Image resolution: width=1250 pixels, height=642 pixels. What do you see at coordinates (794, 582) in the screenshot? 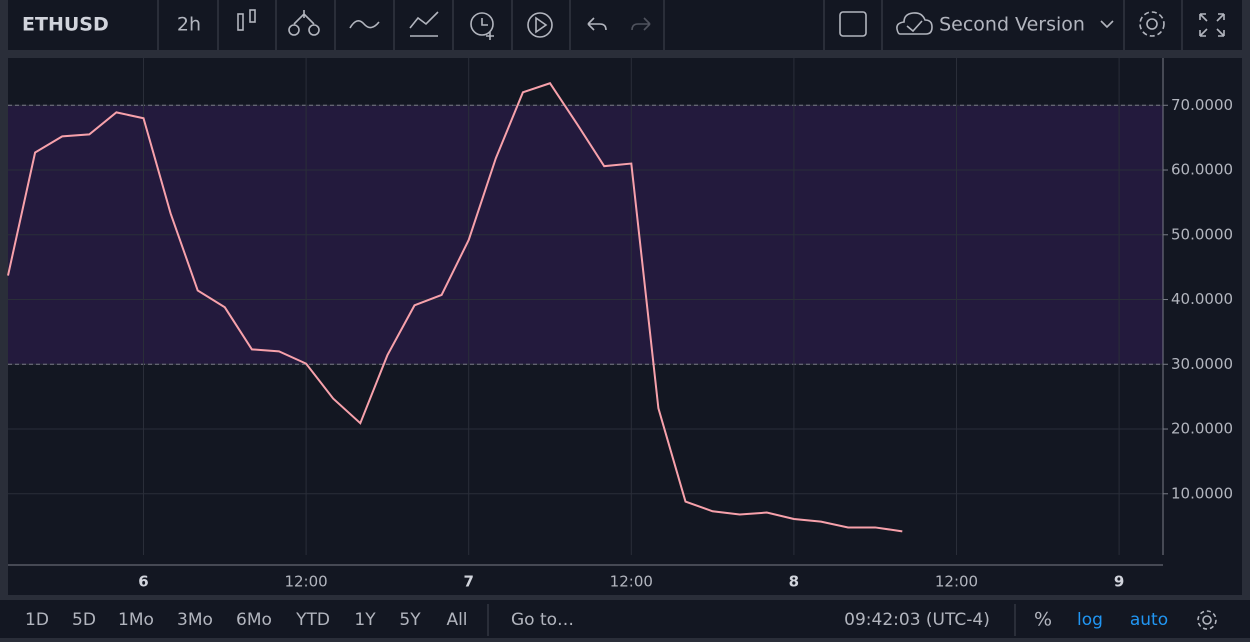
I see `x-tick-label: 8` at bounding box center [794, 582].